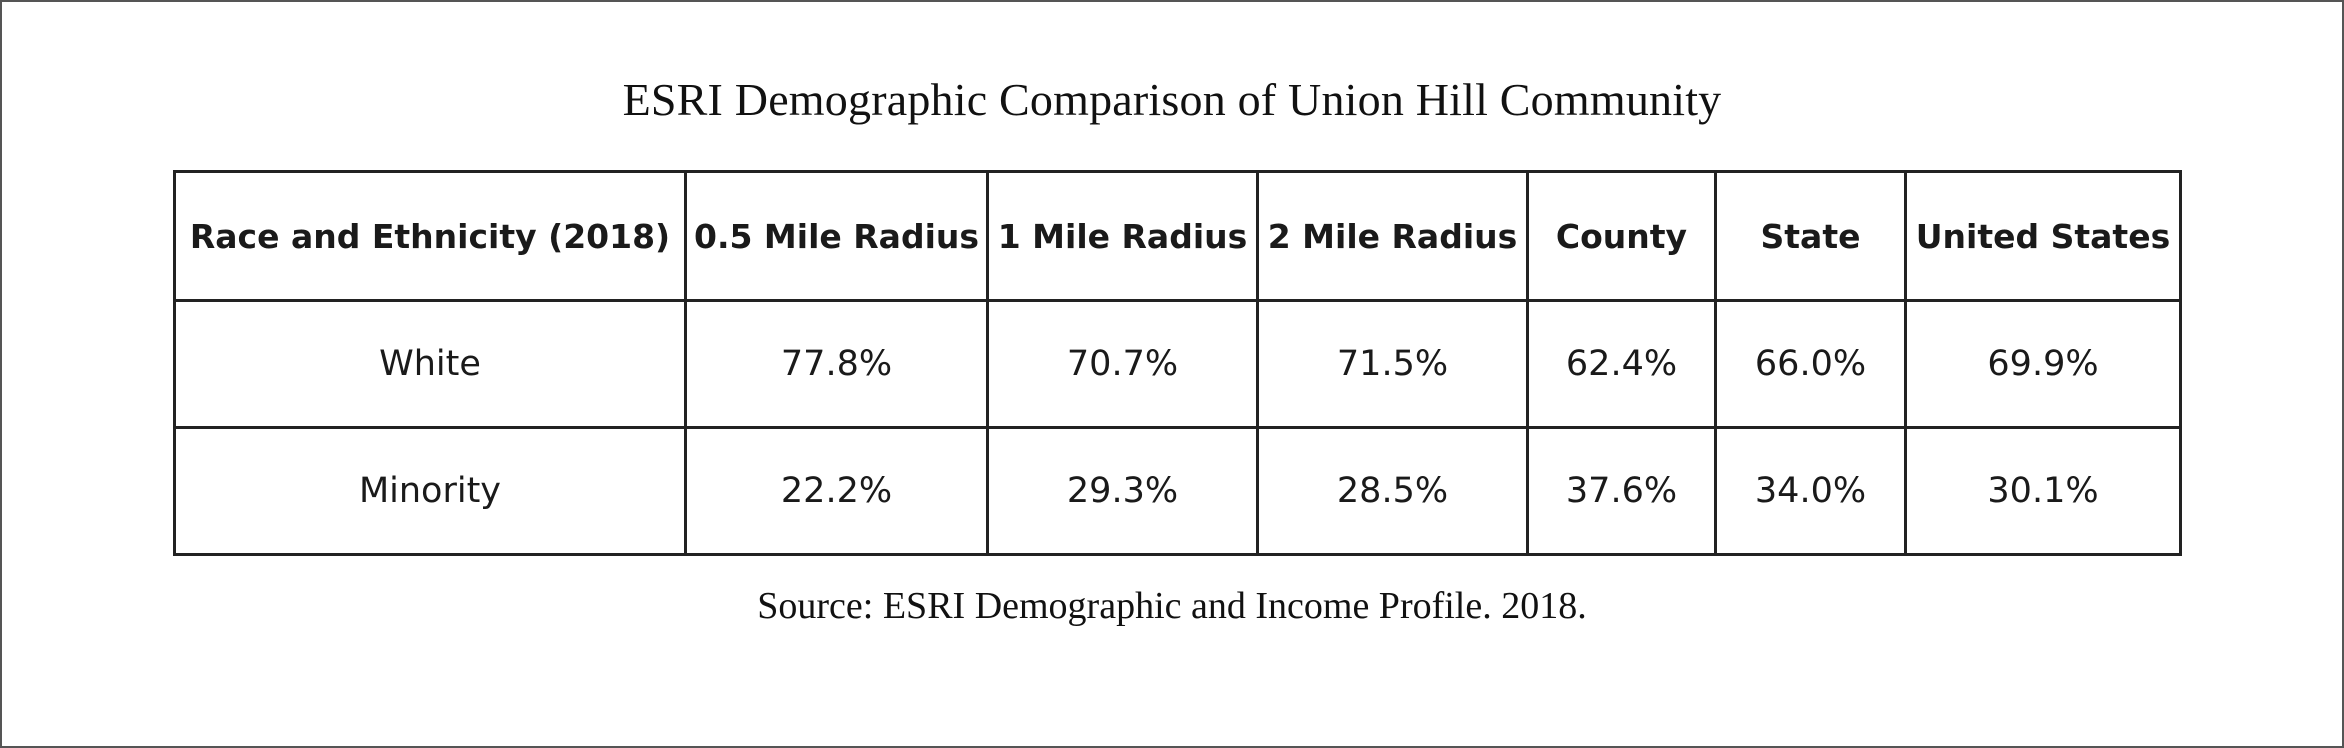 This screenshot has width=2344, height=748. I want to click on cell-white-county: 62.4%, so click(1621, 364).